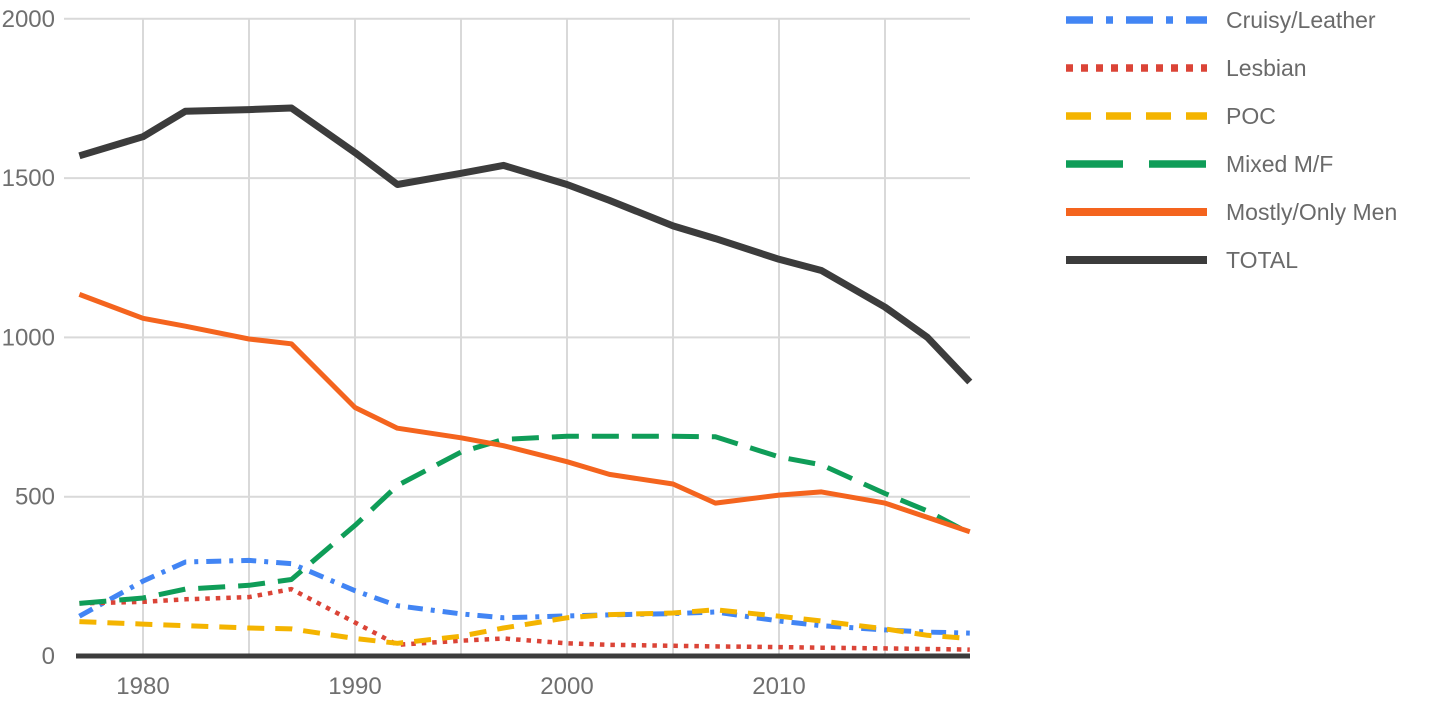 This screenshot has height=702, width=1432. What do you see at coordinates (1136, 20) in the screenshot?
I see `legend-swatch-cruisy-leather` at bounding box center [1136, 20].